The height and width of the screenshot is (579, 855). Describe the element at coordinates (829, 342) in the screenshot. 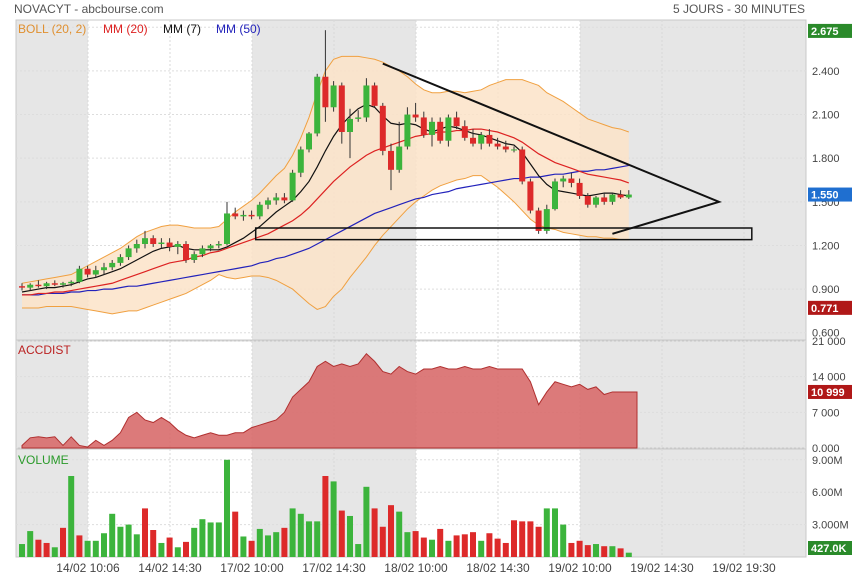

I see `accdist-tick-label: 21 000` at that location.